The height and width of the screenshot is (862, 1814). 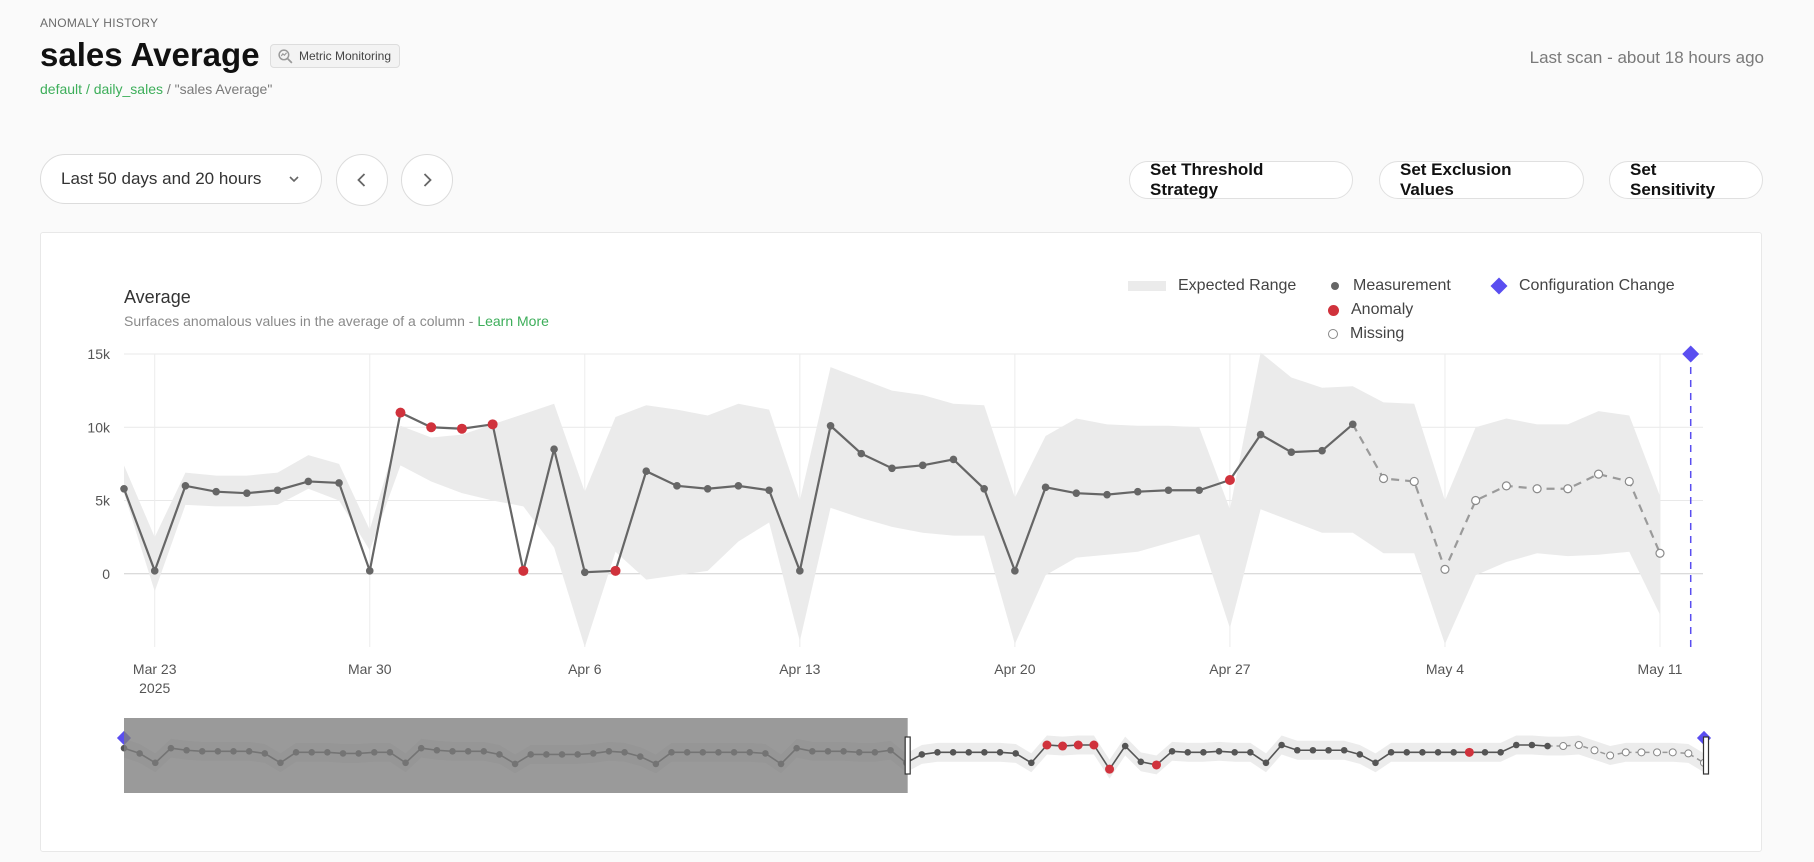 I want to click on legend-configuration-change: Configuration Change, so click(x=1582, y=286).